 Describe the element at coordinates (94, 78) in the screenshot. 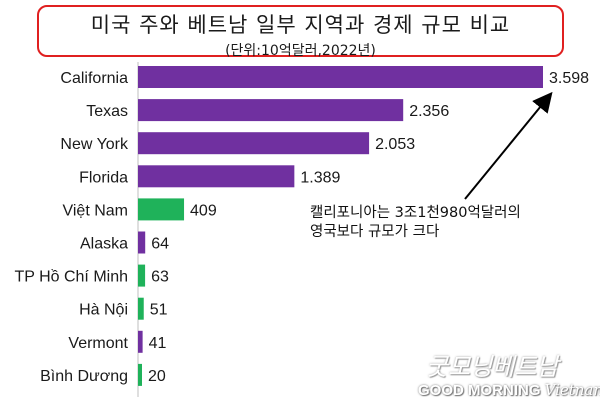

I see `category-label: California` at that location.